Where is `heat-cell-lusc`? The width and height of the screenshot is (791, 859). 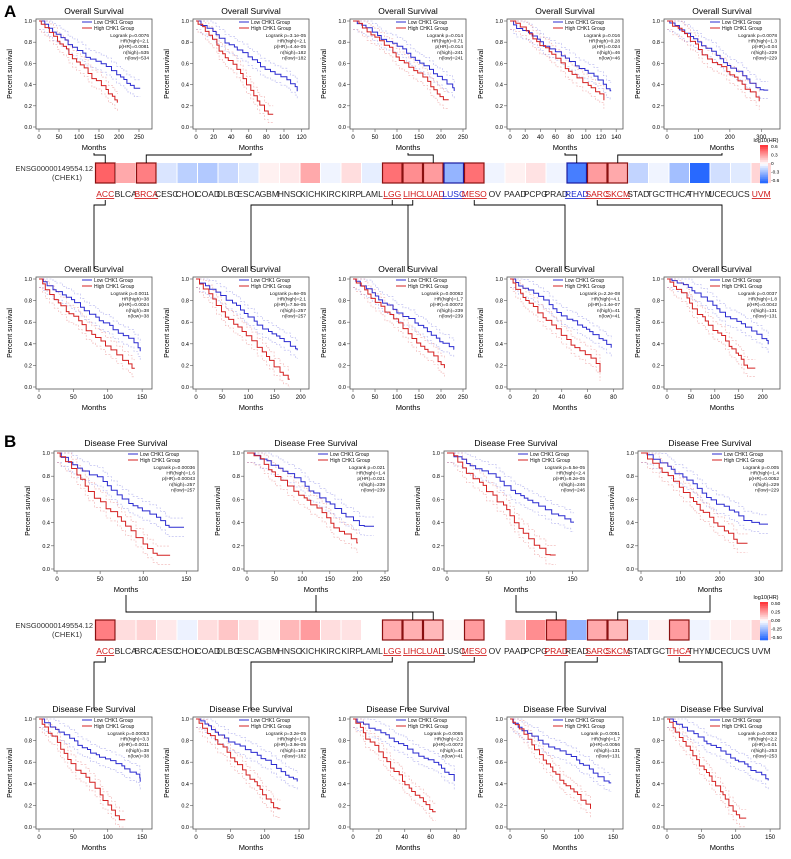
heat-cell-lusc is located at coordinates (454, 630).